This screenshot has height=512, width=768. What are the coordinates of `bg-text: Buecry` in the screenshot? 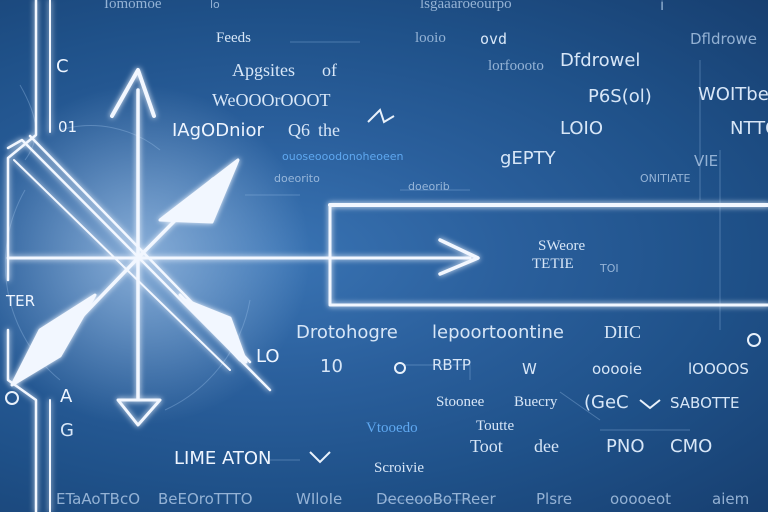 It's located at (536, 402).